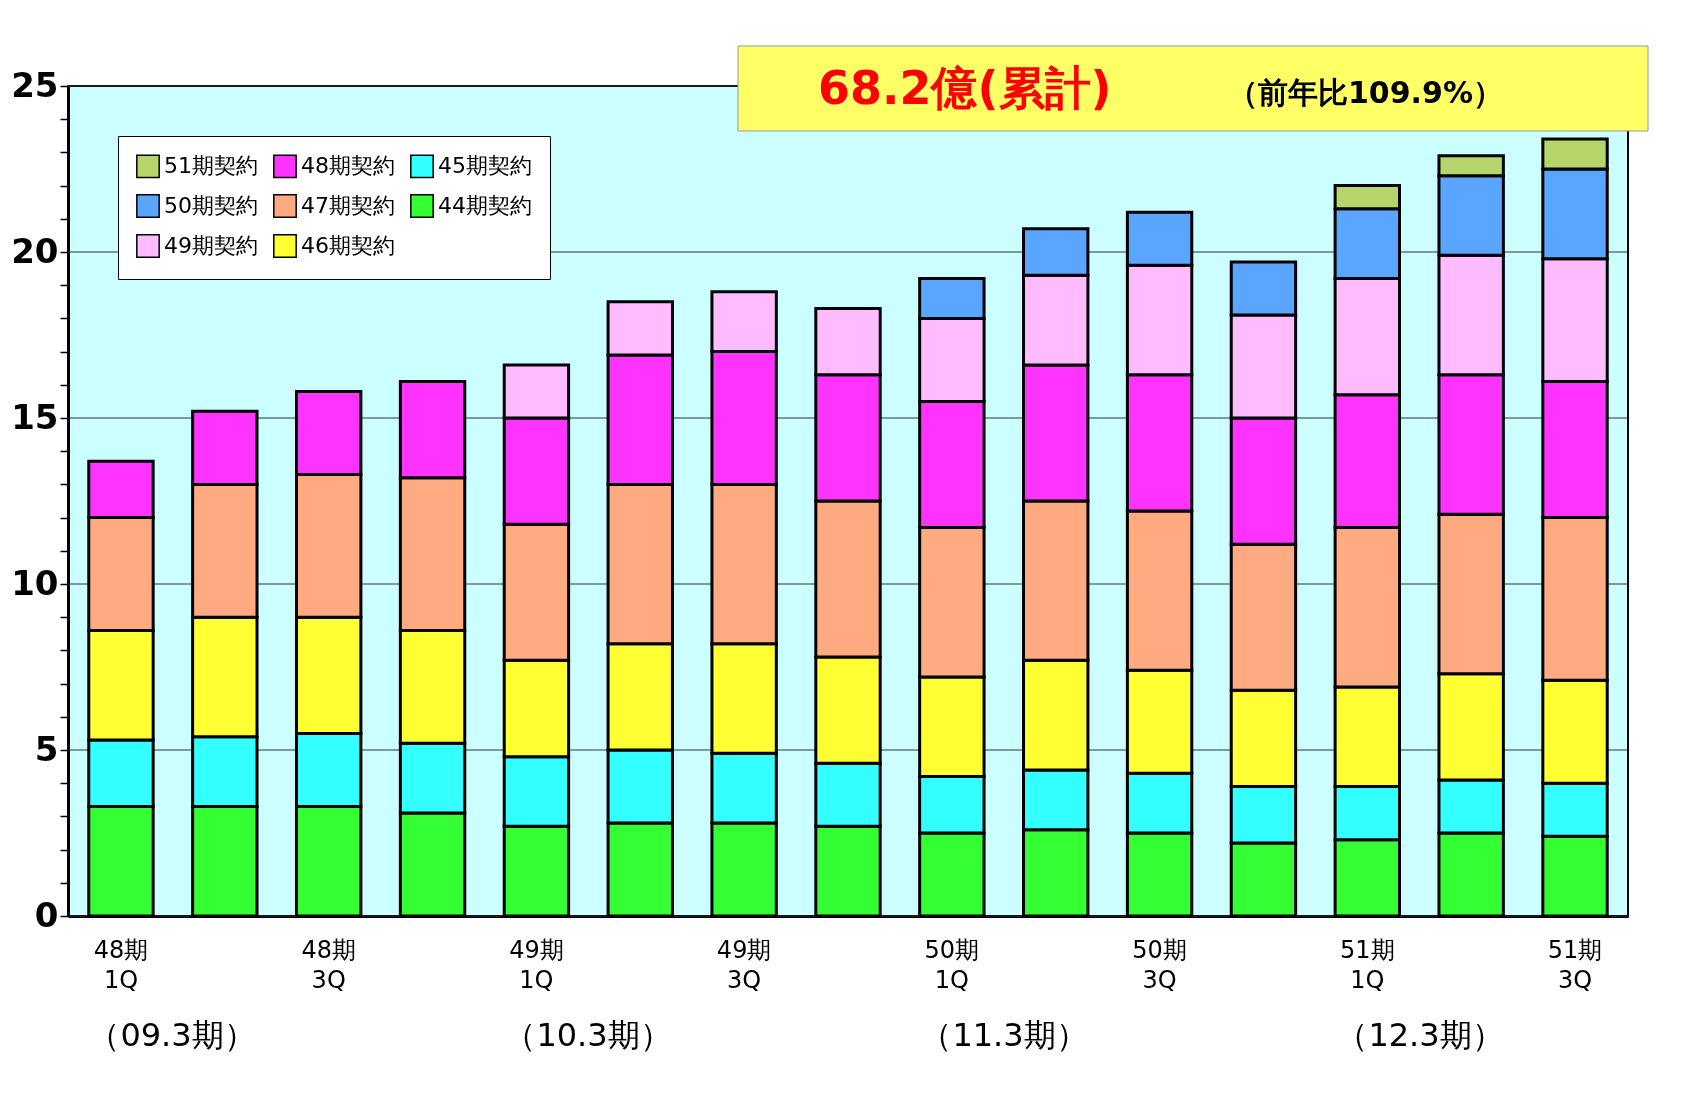 The height and width of the screenshot is (1096, 1704). What do you see at coordinates (485, 166) in the screenshot?
I see `legend-label: 45期契約` at bounding box center [485, 166].